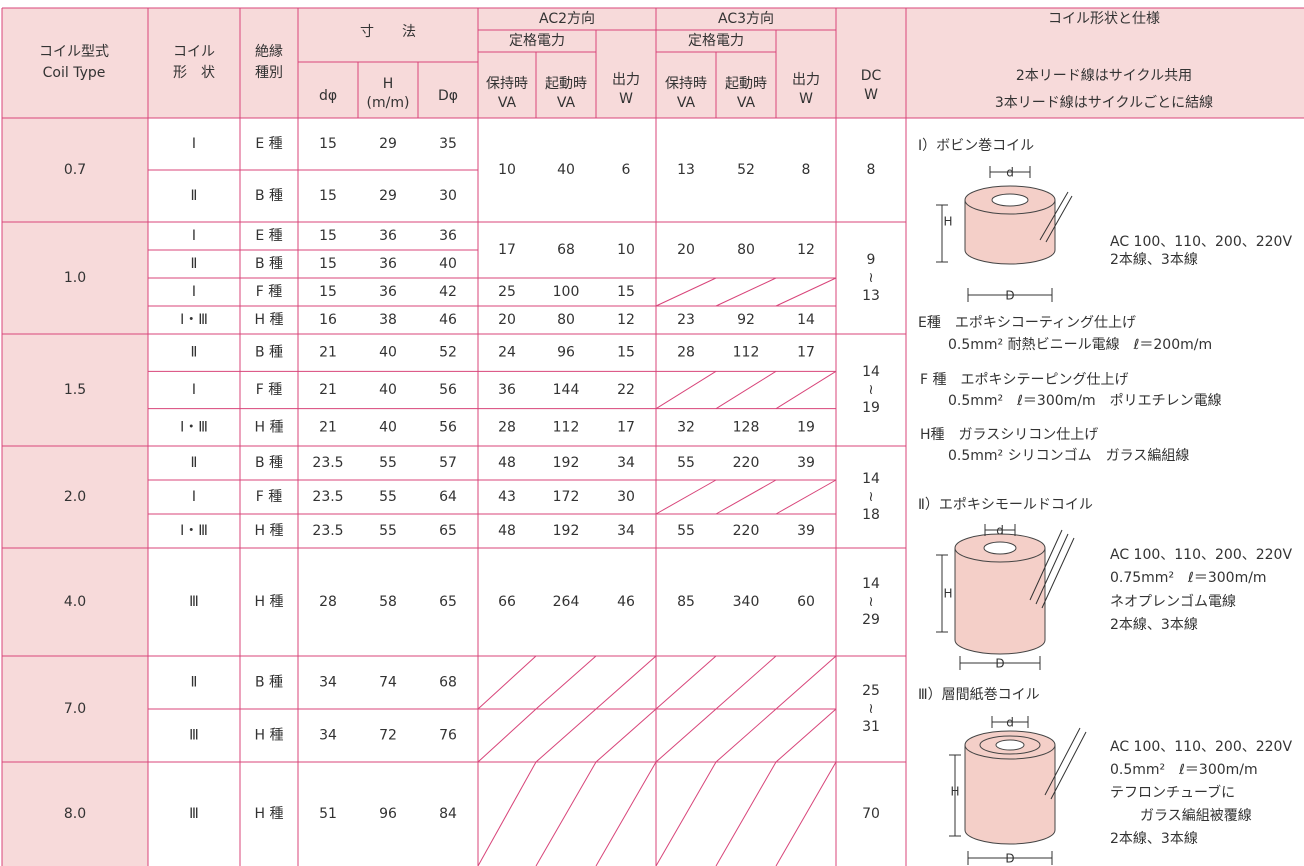 The image size is (1304, 866). What do you see at coordinates (507, 320) in the screenshot?
I see `cell: 20` at bounding box center [507, 320].